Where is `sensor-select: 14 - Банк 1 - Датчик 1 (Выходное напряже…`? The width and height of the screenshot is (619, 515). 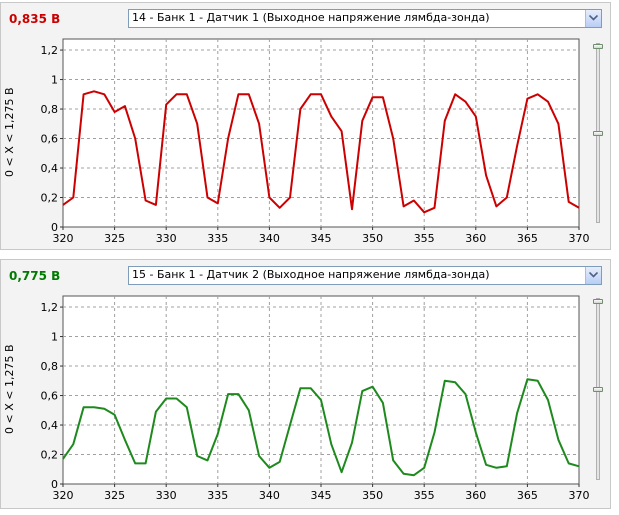 sensor-select: 14 - Банк 1 - Датчик 1 (Выходное напряже… is located at coordinates (365, 18).